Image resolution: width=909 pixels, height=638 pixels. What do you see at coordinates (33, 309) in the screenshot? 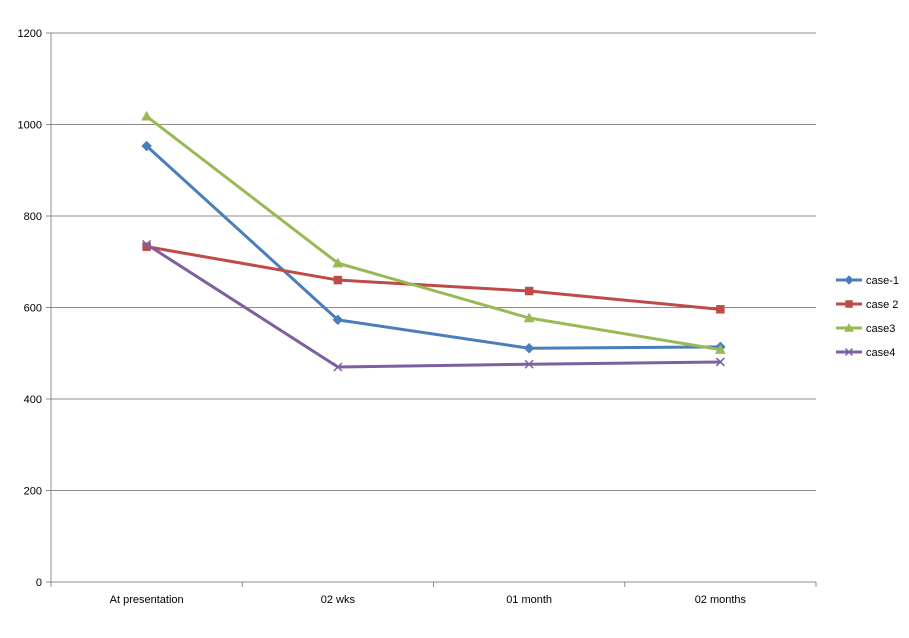
I see `y-tick-label: 600` at bounding box center [33, 309].